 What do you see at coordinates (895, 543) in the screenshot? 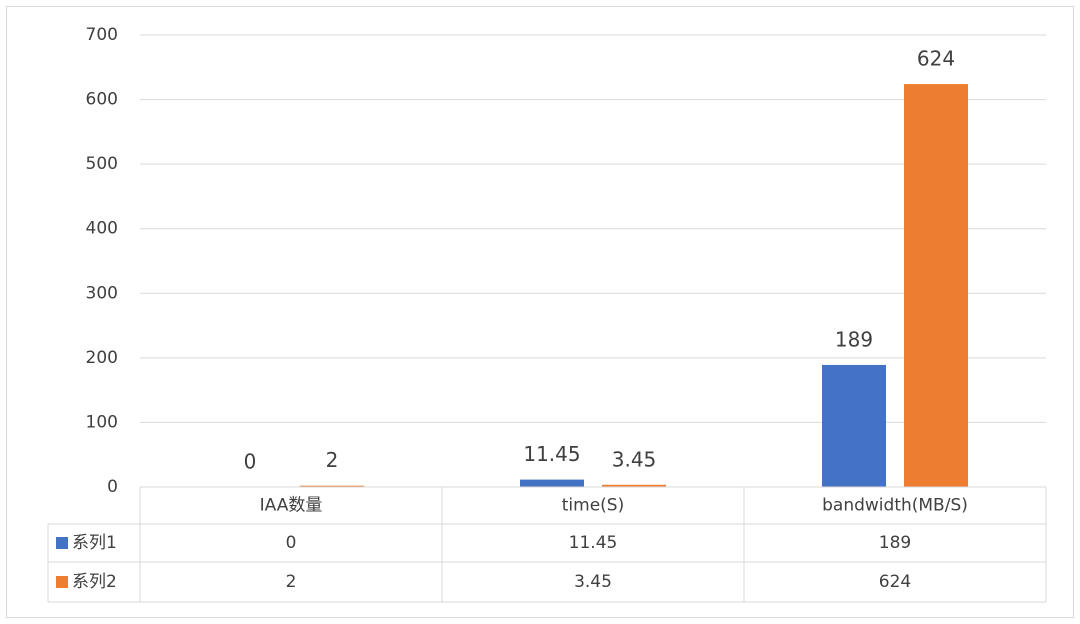
I see `table-cell: 189` at bounding box center [895, 543].